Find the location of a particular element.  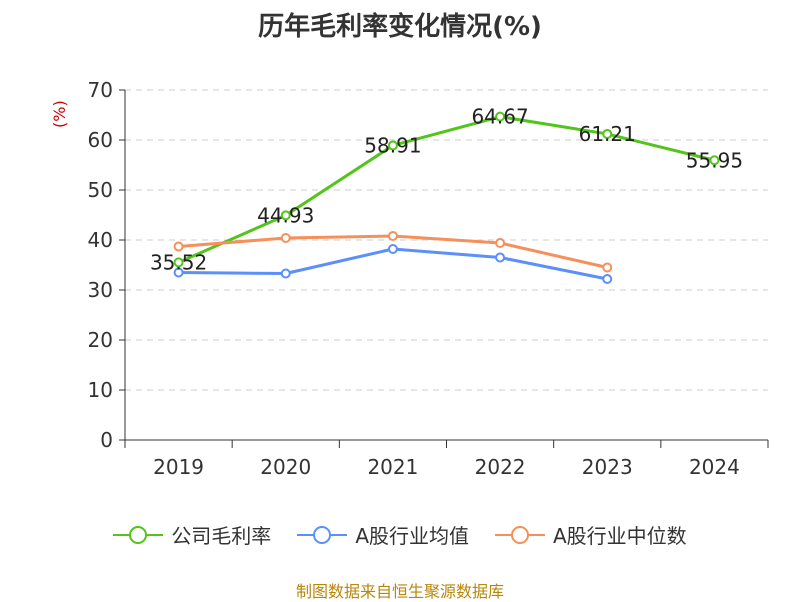

chart-title: 历年毛利率变化情况(%) is located at coordinates (400, 27).